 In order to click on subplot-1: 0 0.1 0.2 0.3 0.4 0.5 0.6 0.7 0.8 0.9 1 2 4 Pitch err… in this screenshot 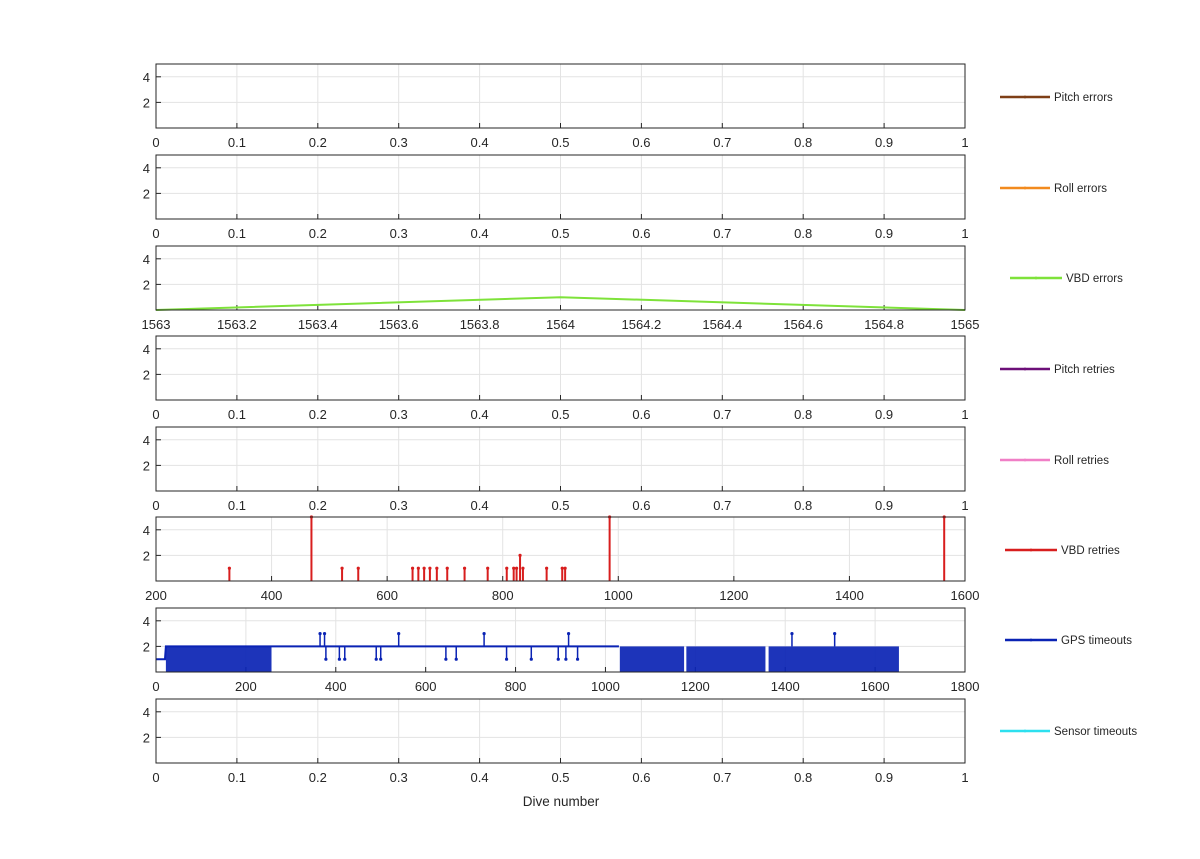, I will do `click(628, 106)`.